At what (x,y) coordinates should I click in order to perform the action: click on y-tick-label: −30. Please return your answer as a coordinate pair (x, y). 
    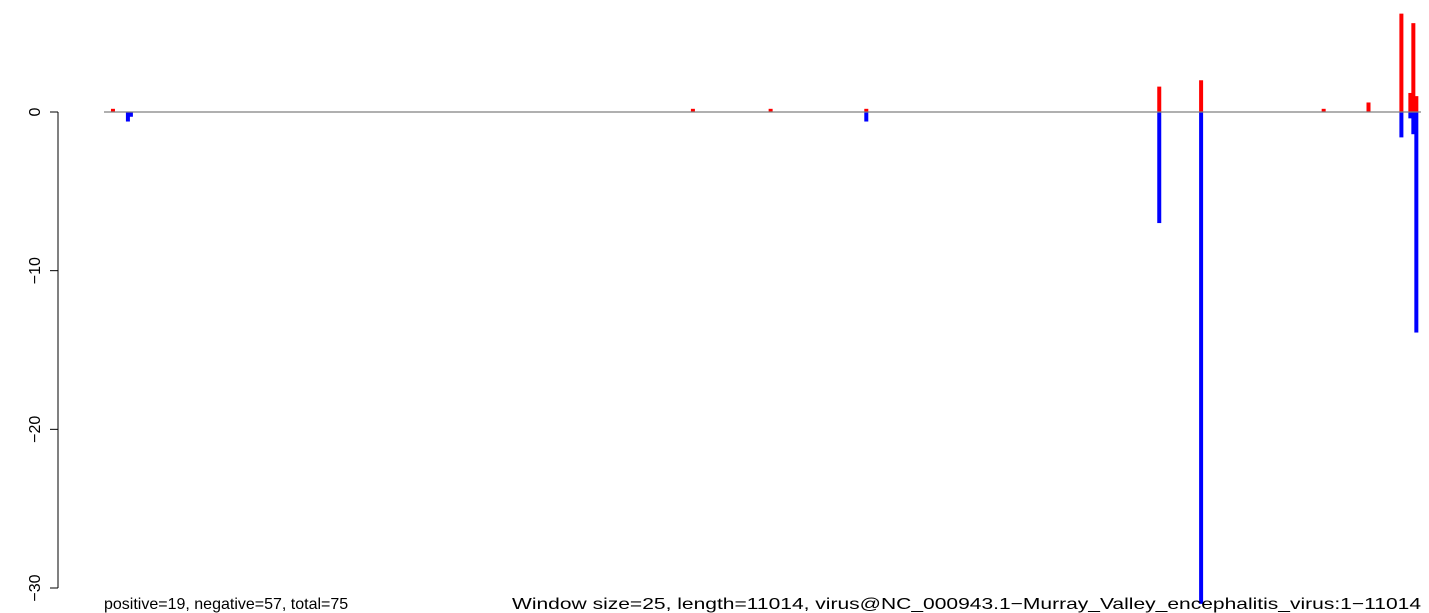
    Looking at the image, I should click on (35, 587).